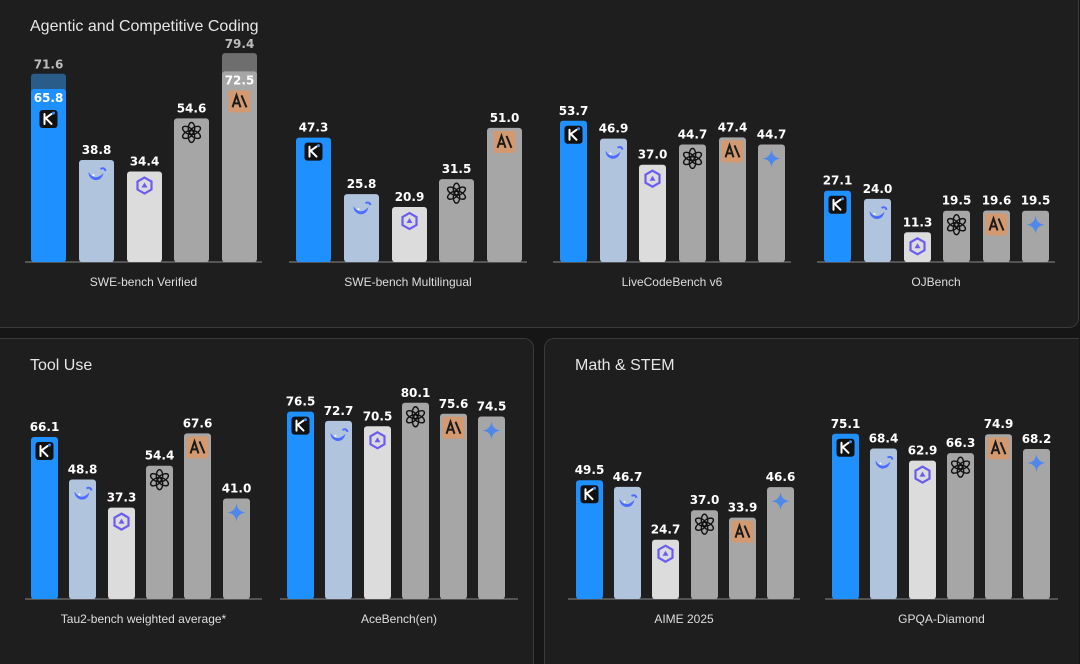 This screenshot has width=1080, height=664. Describe the element at coordinates (961, 443) in the screenshot. I see `bar-value-label: 66.3` at that location.